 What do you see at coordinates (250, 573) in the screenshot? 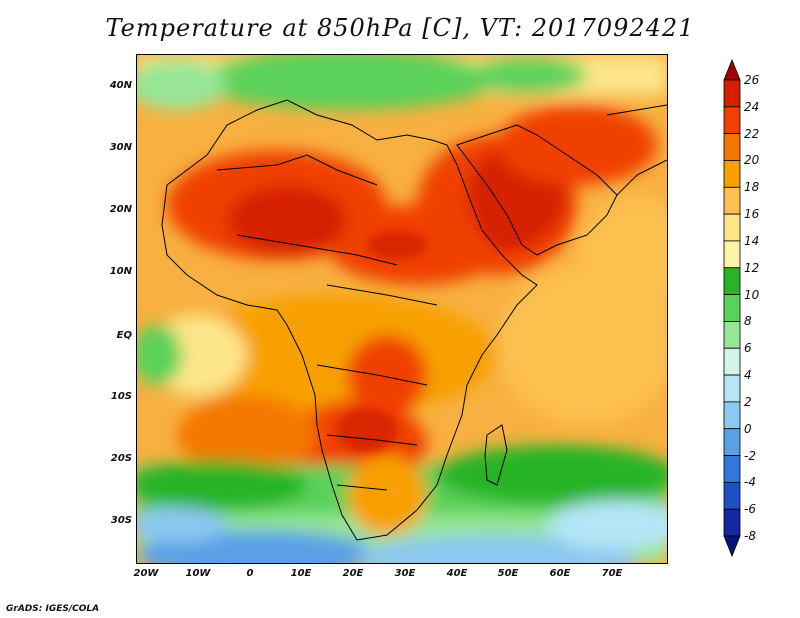
I see `lon-tick-0: 0` at bounding box center [250, 573].